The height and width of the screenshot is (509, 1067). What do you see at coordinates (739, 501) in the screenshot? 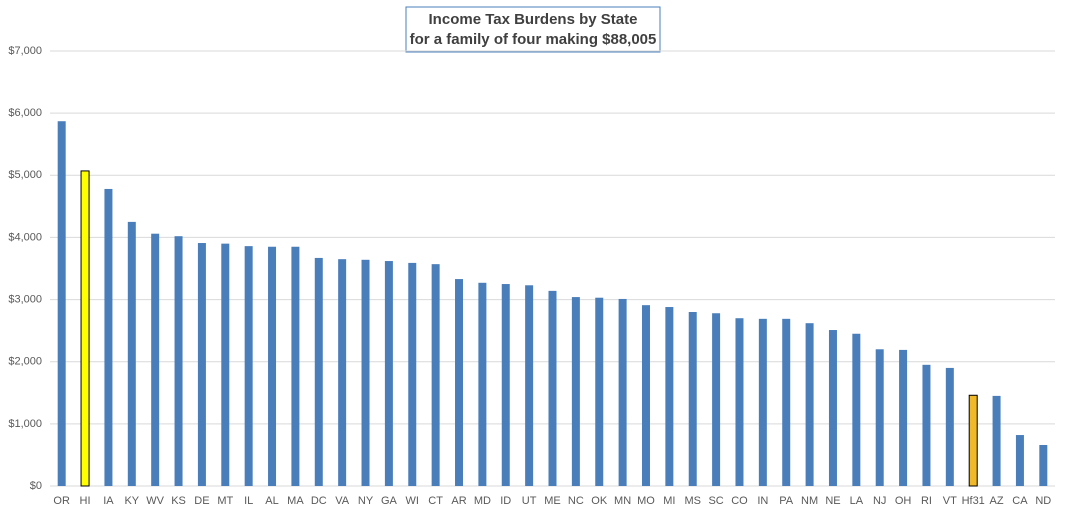
I see `x-tick-label: CO` at bounding box center [739, 501].